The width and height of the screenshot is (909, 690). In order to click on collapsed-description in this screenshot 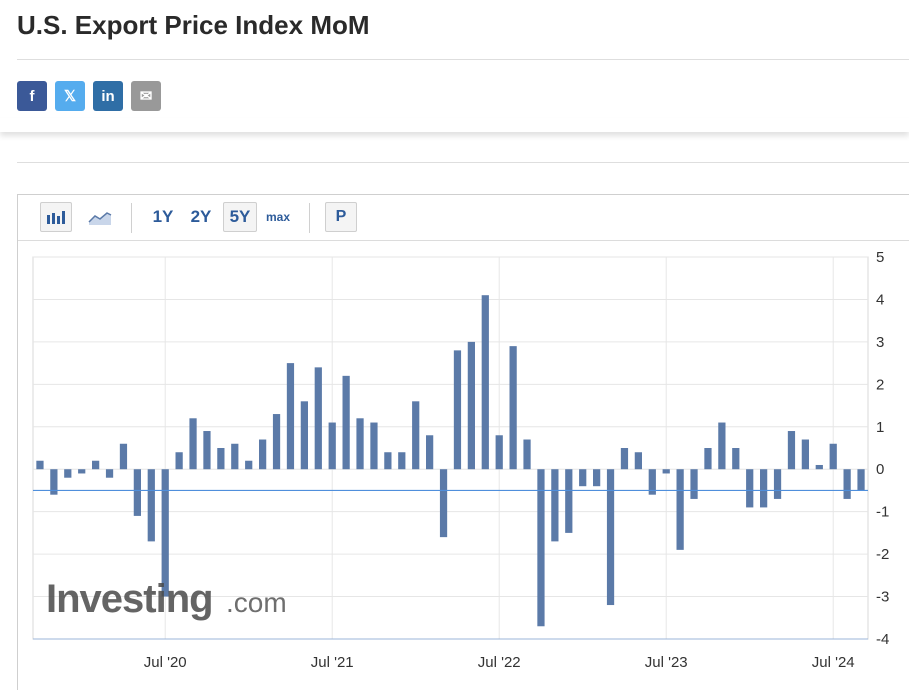, I will do `click(454, 125)`.